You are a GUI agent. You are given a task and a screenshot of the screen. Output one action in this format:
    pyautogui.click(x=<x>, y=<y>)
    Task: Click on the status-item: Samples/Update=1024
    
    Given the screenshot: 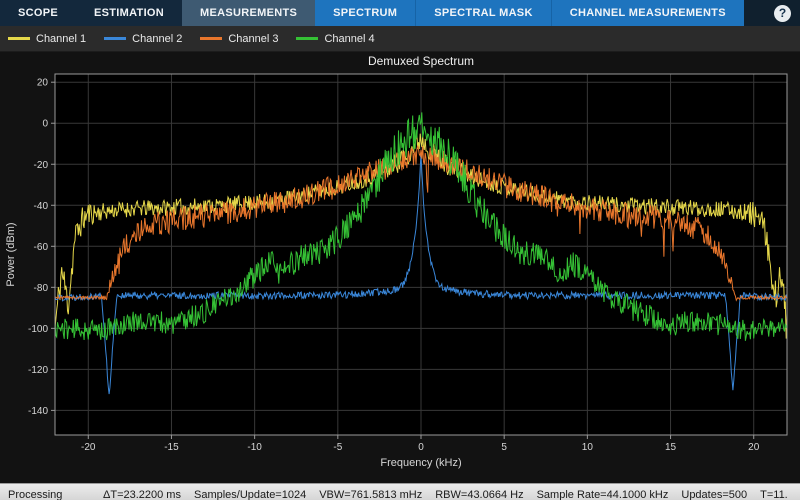 What is the action you would take?
    pyautogui.click(x=250, y=494)
    